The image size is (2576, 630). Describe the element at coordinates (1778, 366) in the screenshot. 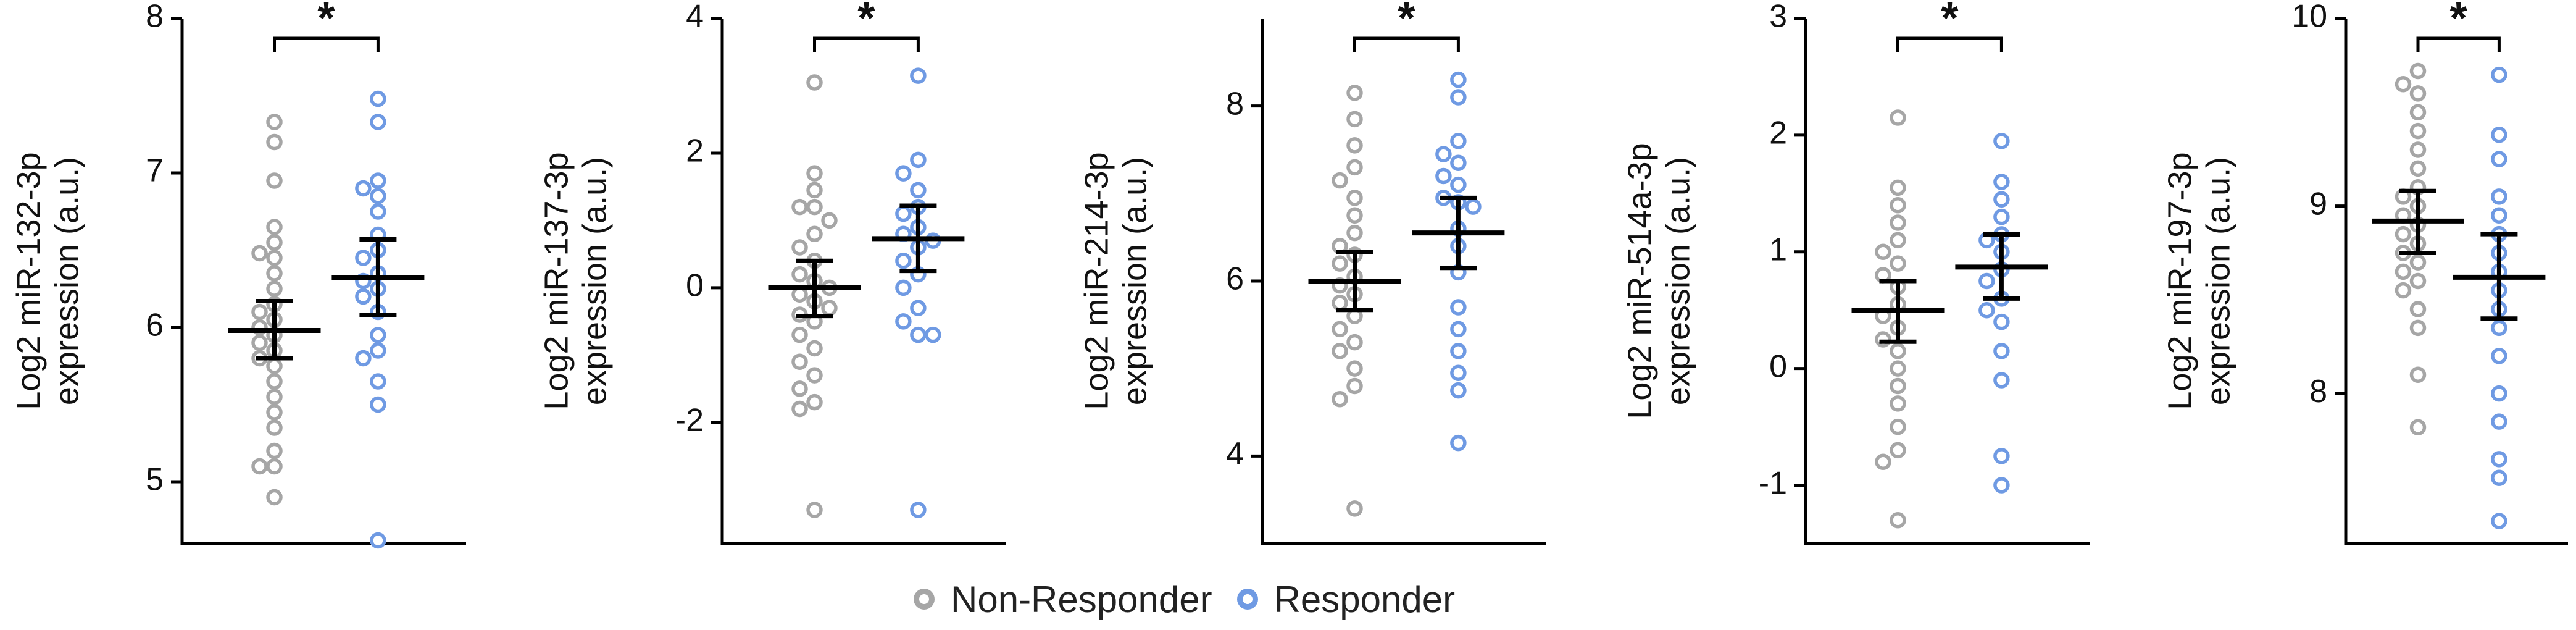

I see `y-tick-label: 0` at that location.